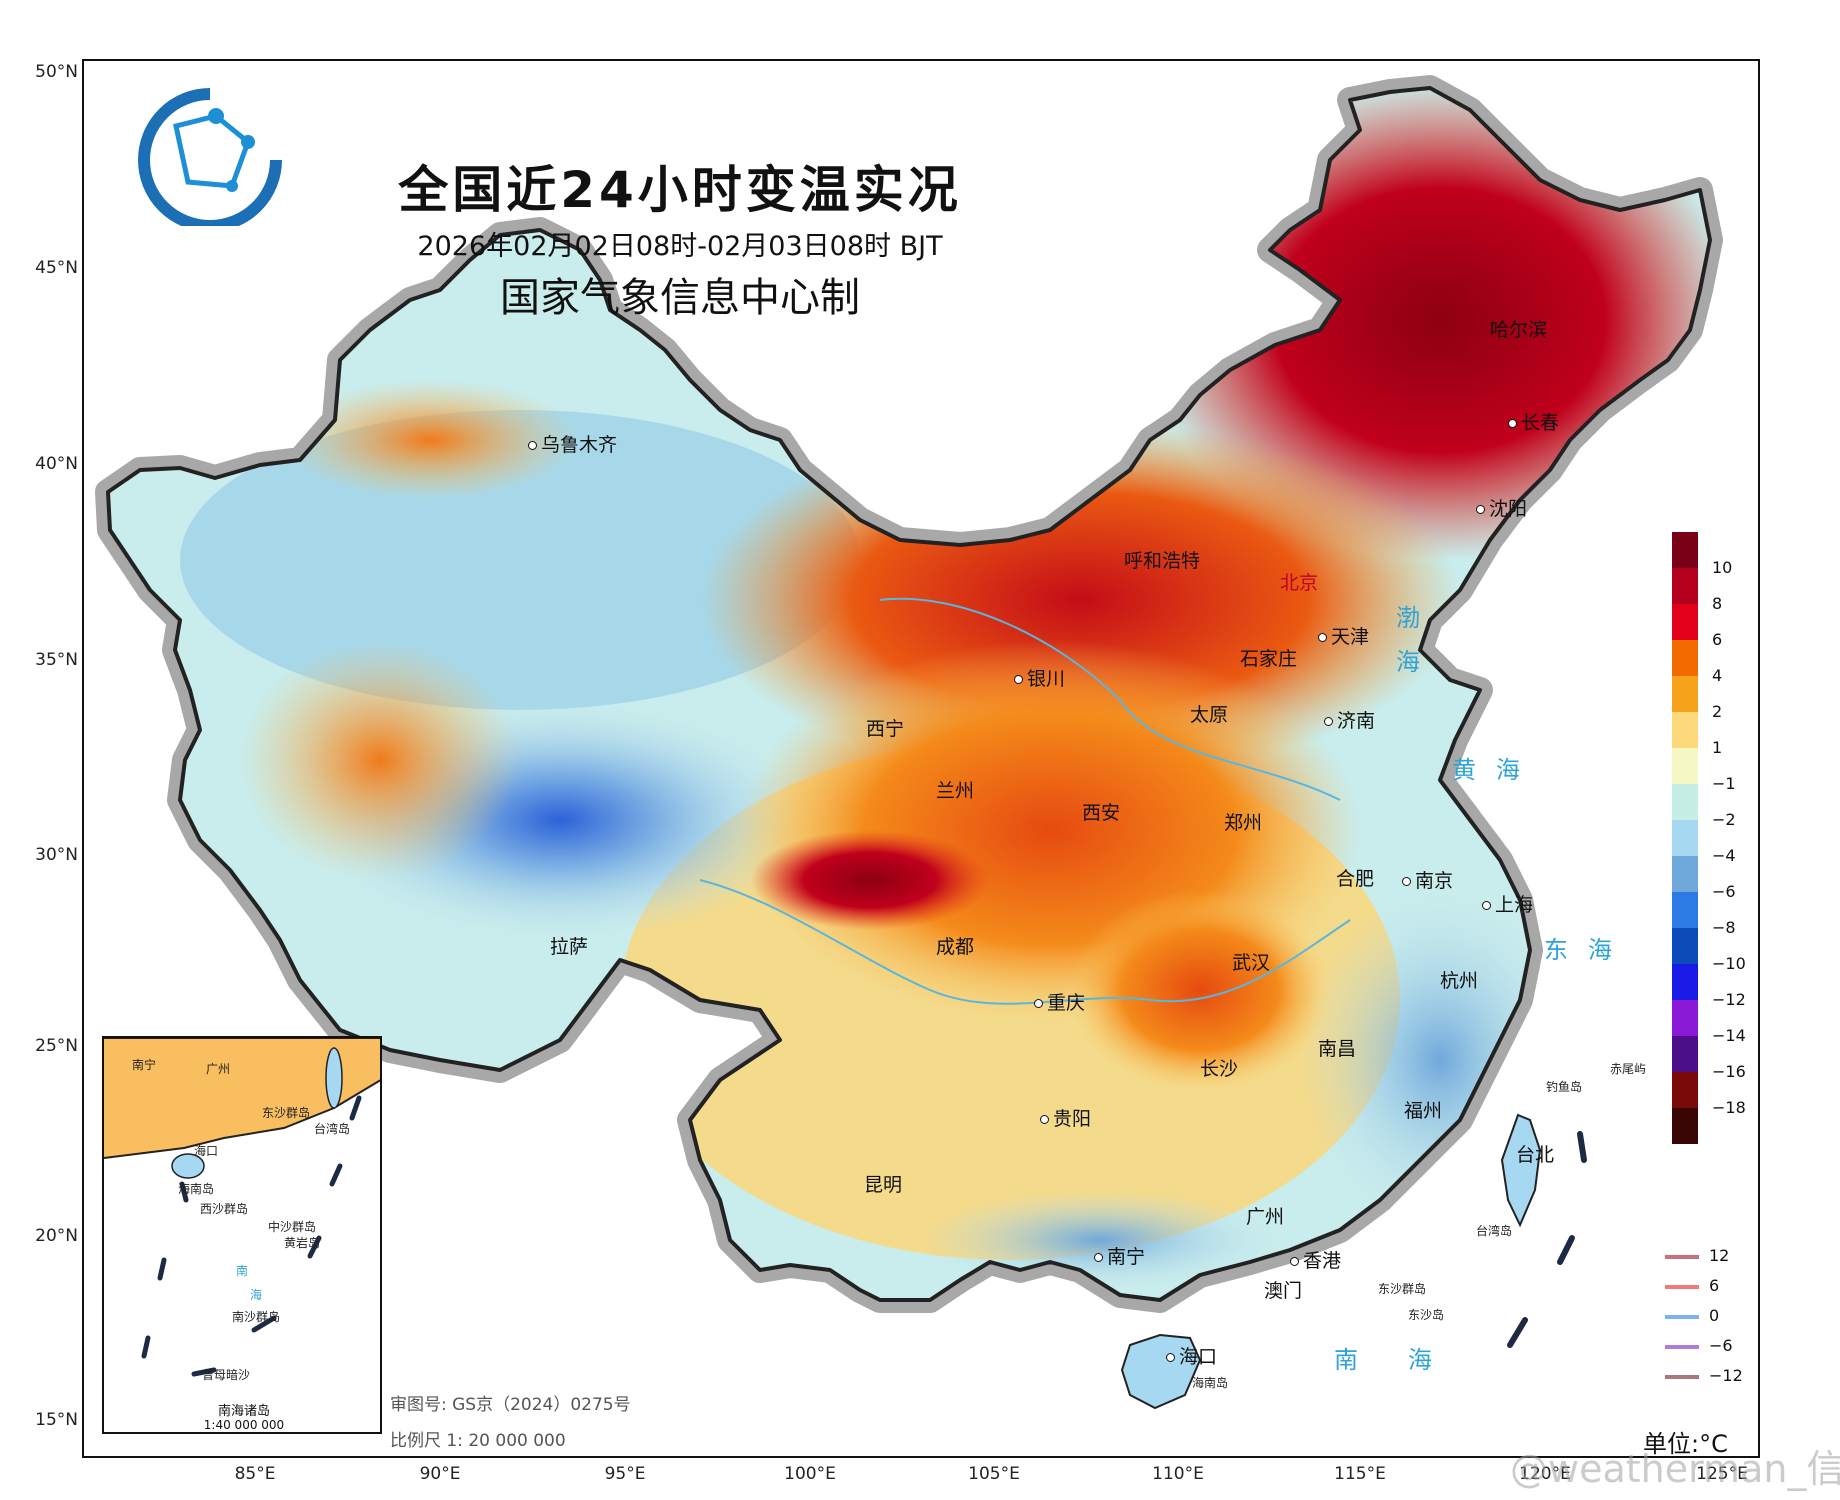  What do you see at coordinates (1350, 637) in the screenshot?
I see `city-label: 天津` at bounding box center [1350, 637].